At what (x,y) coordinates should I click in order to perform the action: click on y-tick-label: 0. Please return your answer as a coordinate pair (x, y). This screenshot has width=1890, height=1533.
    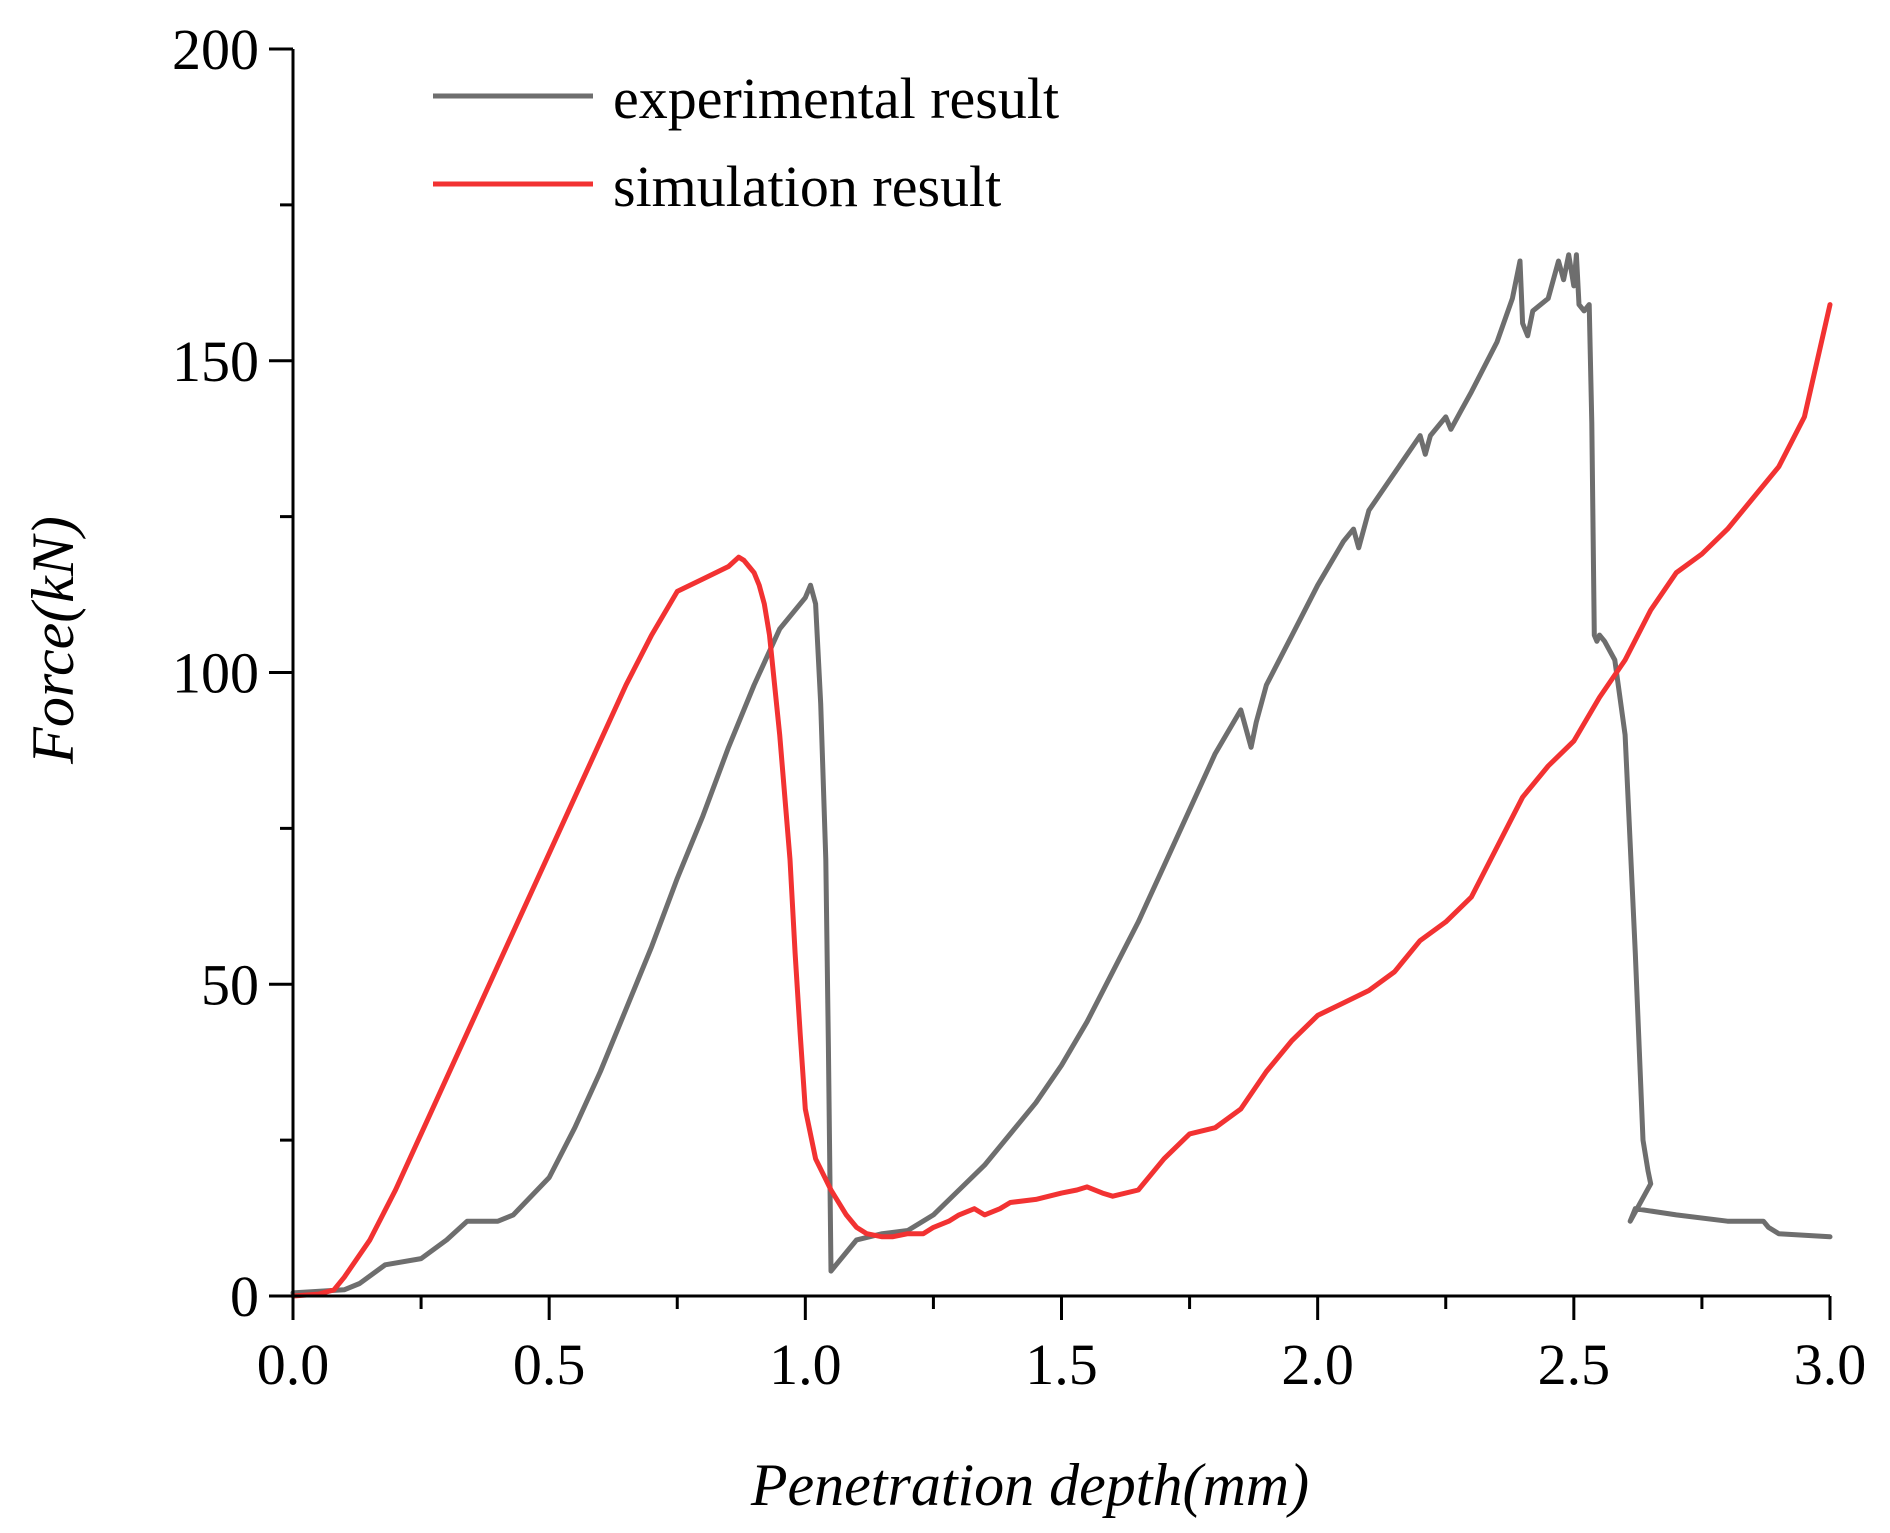
    Looking at the image, I should click on (244, 1296).